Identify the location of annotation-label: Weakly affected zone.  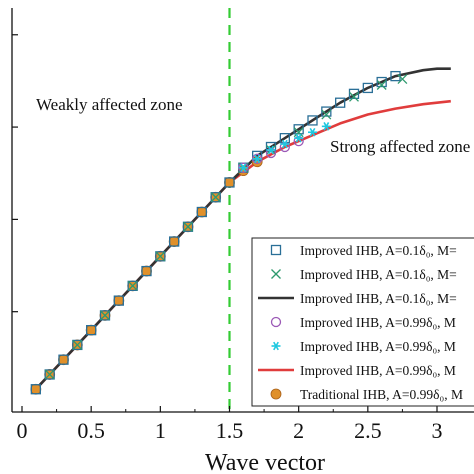
(109, 104).